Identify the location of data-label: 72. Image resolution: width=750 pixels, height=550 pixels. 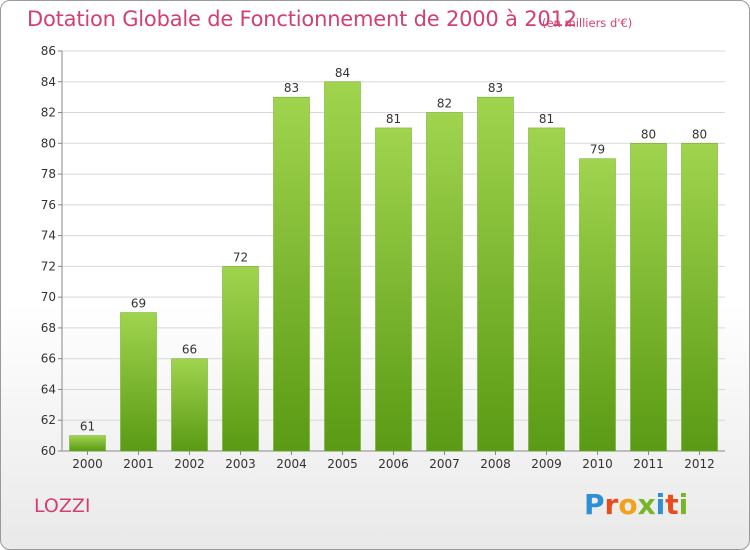
(240, 257).